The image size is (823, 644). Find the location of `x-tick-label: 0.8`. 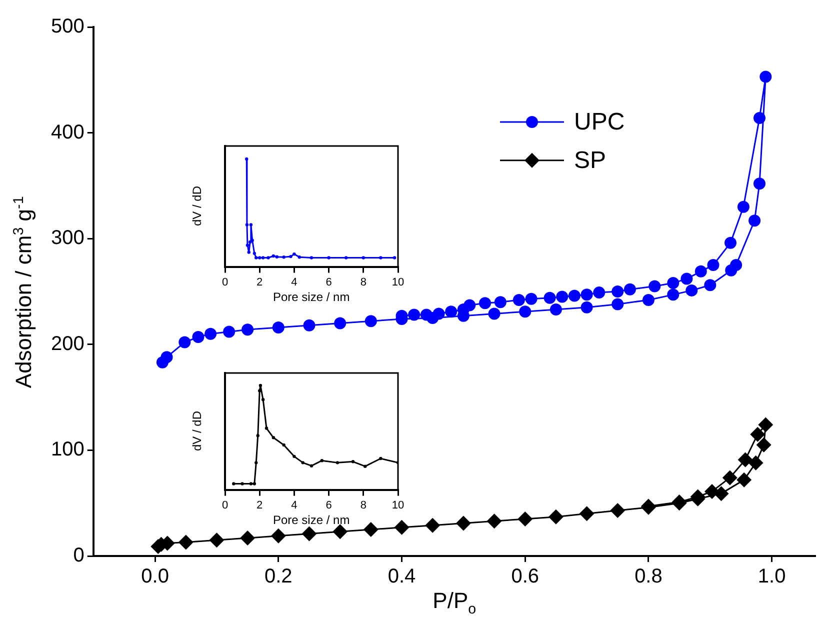

x-tick-label: 0.8 is located at coordinates (648, 577).